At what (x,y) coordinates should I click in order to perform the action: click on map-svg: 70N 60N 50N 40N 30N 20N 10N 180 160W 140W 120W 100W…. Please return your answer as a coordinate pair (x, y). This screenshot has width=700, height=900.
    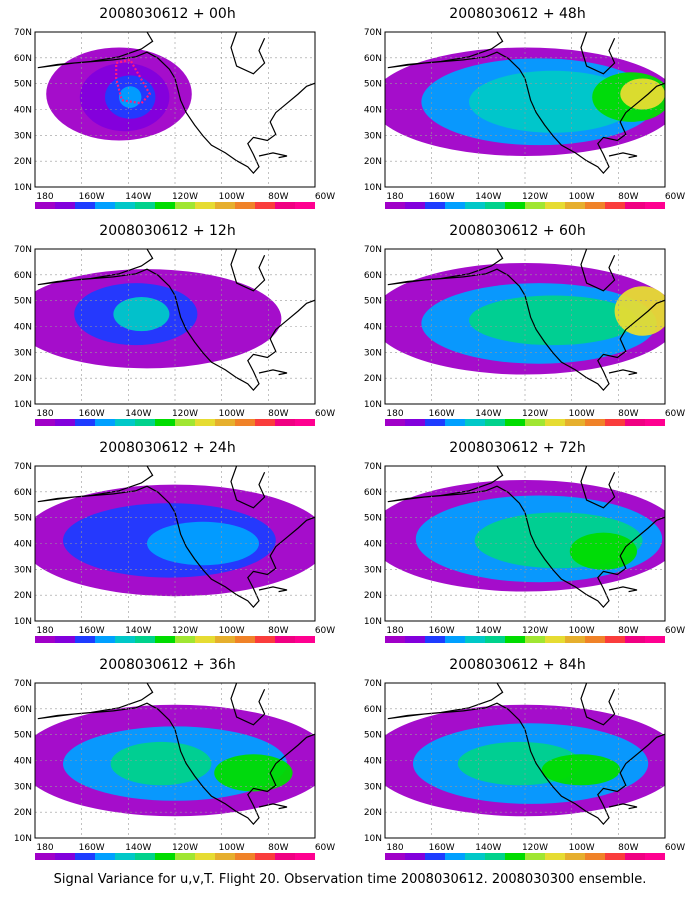
    Looking at the image, I should click on (174, 771).